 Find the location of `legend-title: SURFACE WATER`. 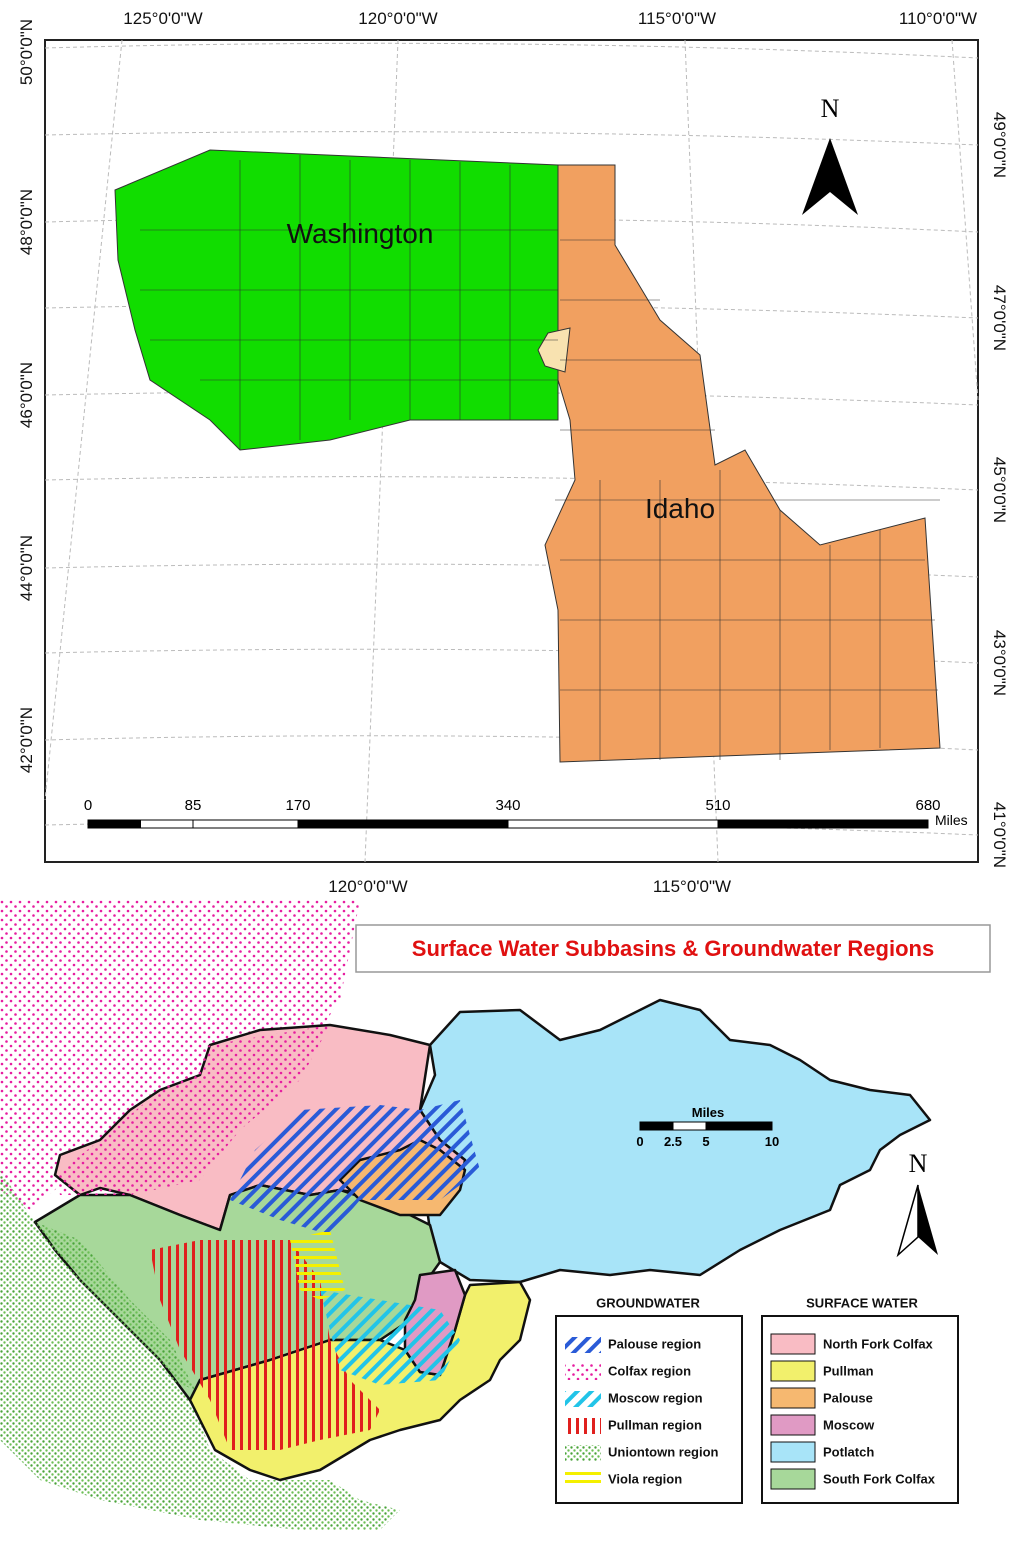

legend-title: SURFACE WATER is located at coordinates (862, 1302).